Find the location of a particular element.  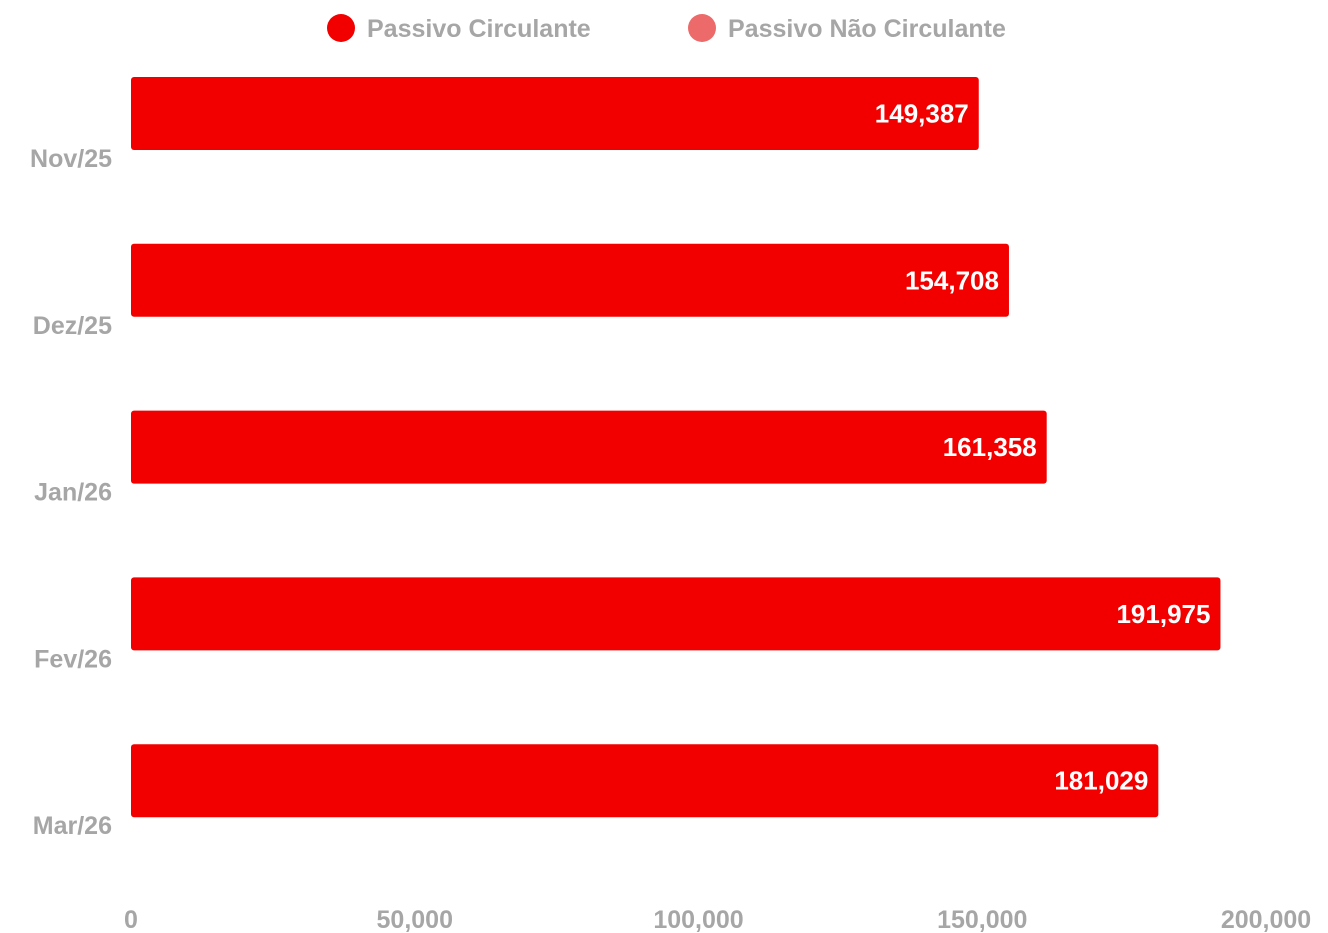

category-label: Dez/25 is located at coordinates (72, 326).